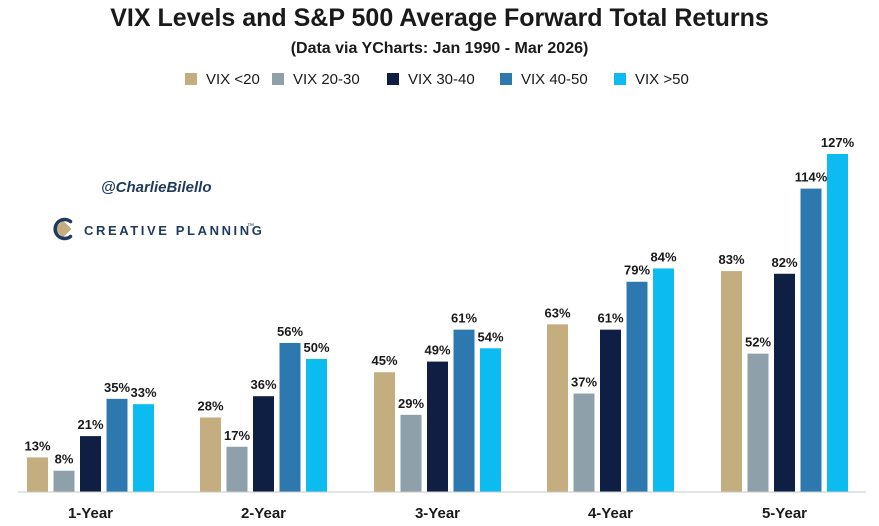  What do you see at coordinates (290, 331) in the screenshot?
I see `bar-value-label: 56%` at bounding box center [290, 331].